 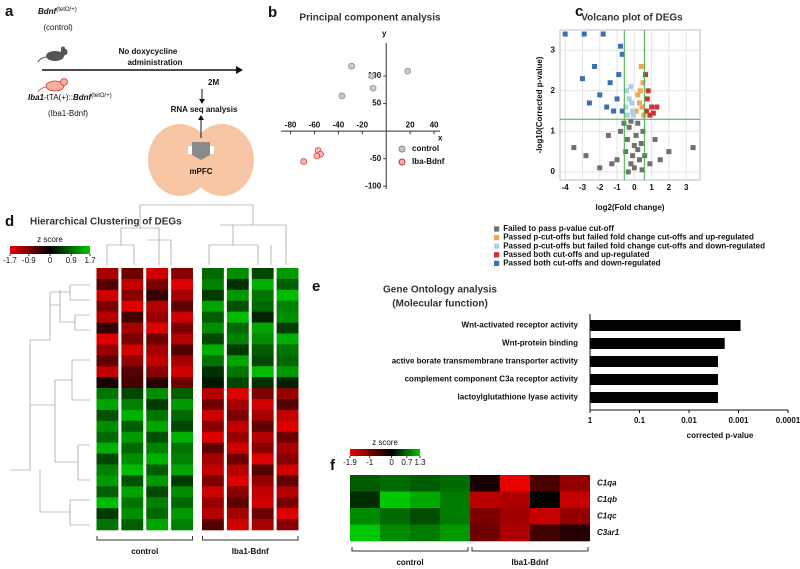 I want to click on group-label: Iba1-Bdnf, so click(x=250, y=551).